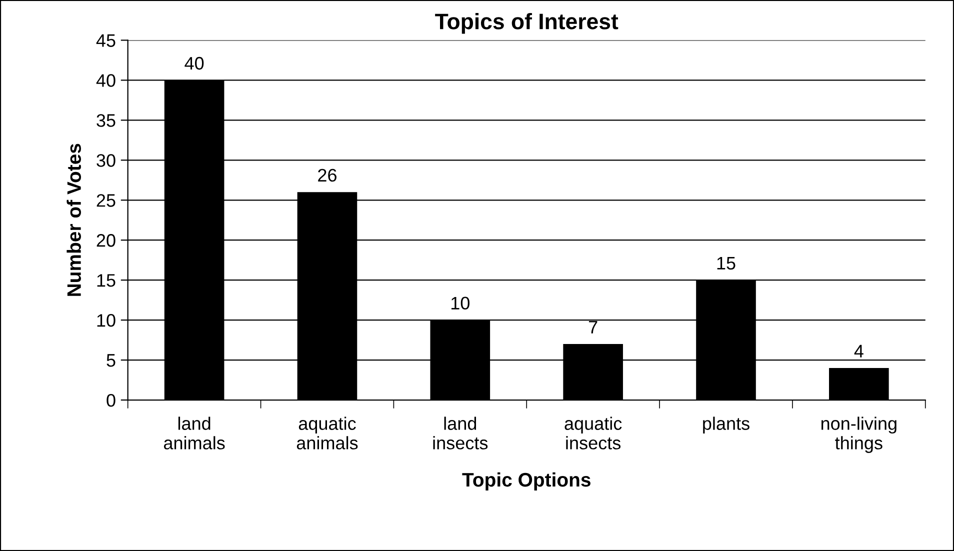 Image resolution: width=954 pixels, height=551 pixels. I want to click on data-label: 15, so click(726, 263).